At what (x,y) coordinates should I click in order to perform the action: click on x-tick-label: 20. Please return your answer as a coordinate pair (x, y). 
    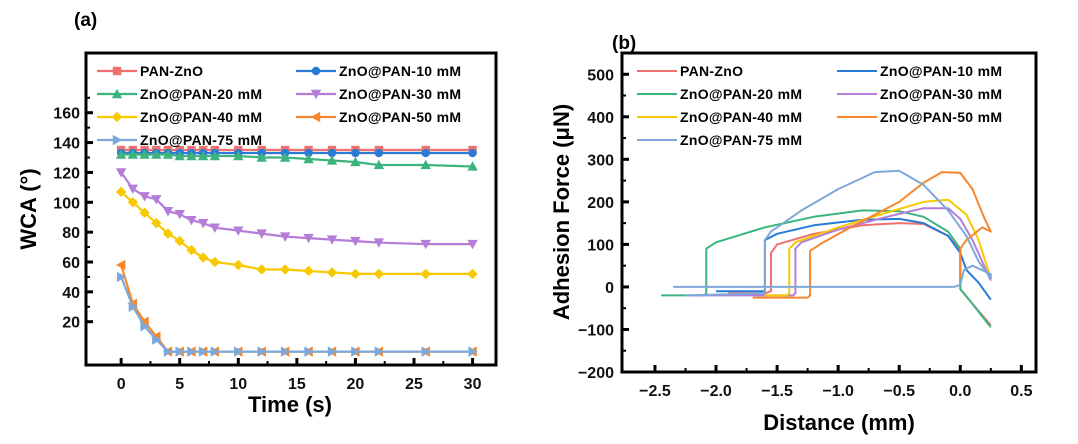
    Looking at the image, I should click on (356, 384).